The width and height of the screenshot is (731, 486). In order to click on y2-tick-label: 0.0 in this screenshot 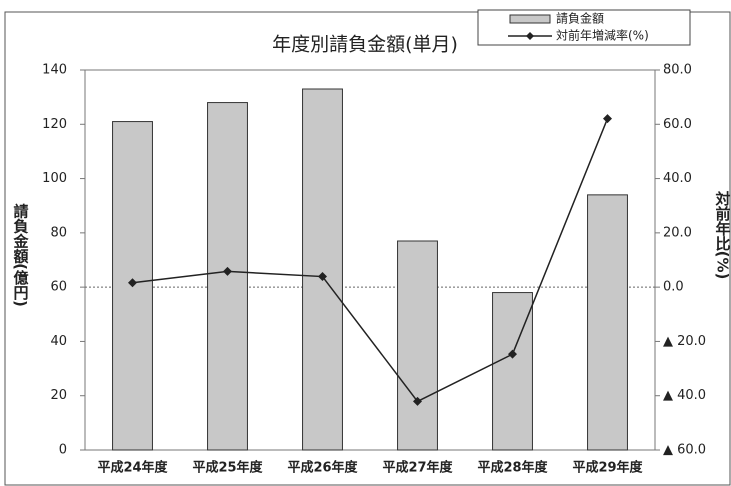, I will do `click(673, 287)`.